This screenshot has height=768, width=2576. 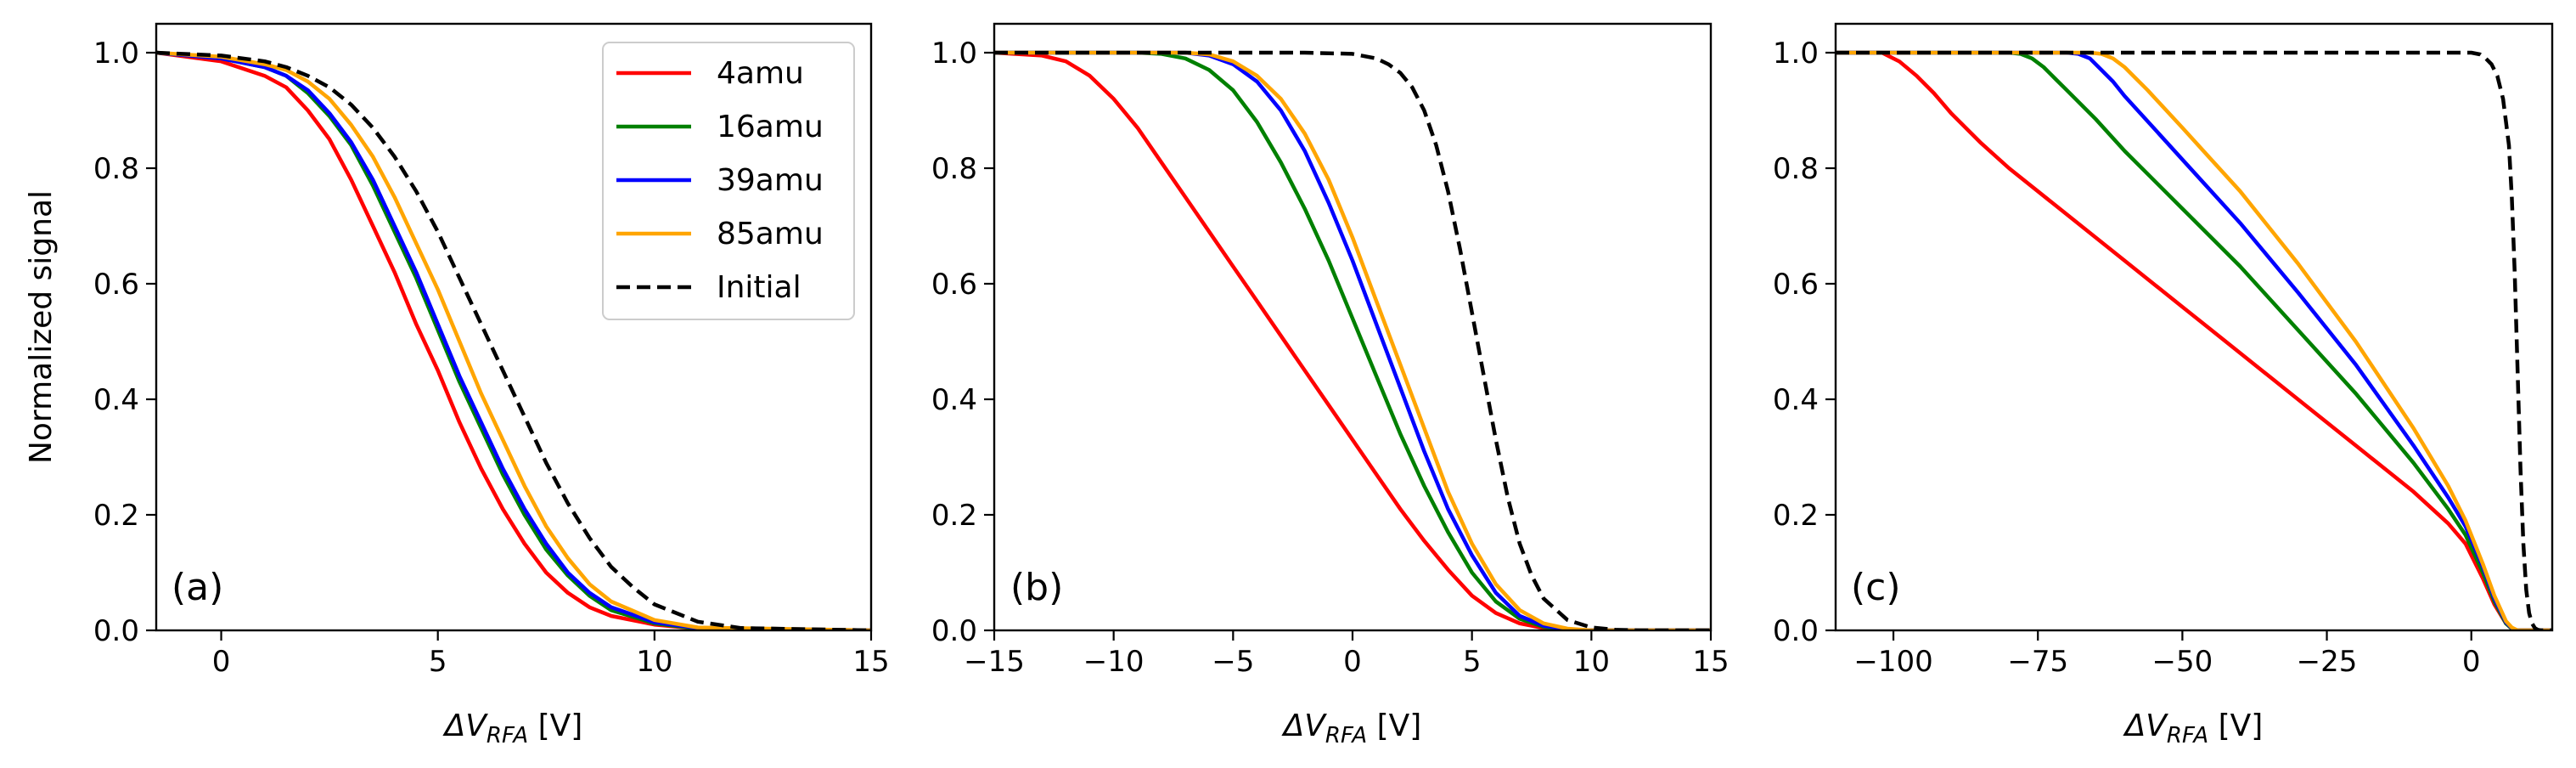 What do you see at coordinates (1472, 662) in the screenshot?
I see `panel-b-xtick-label: 5` at bounding box center [1472, 662].